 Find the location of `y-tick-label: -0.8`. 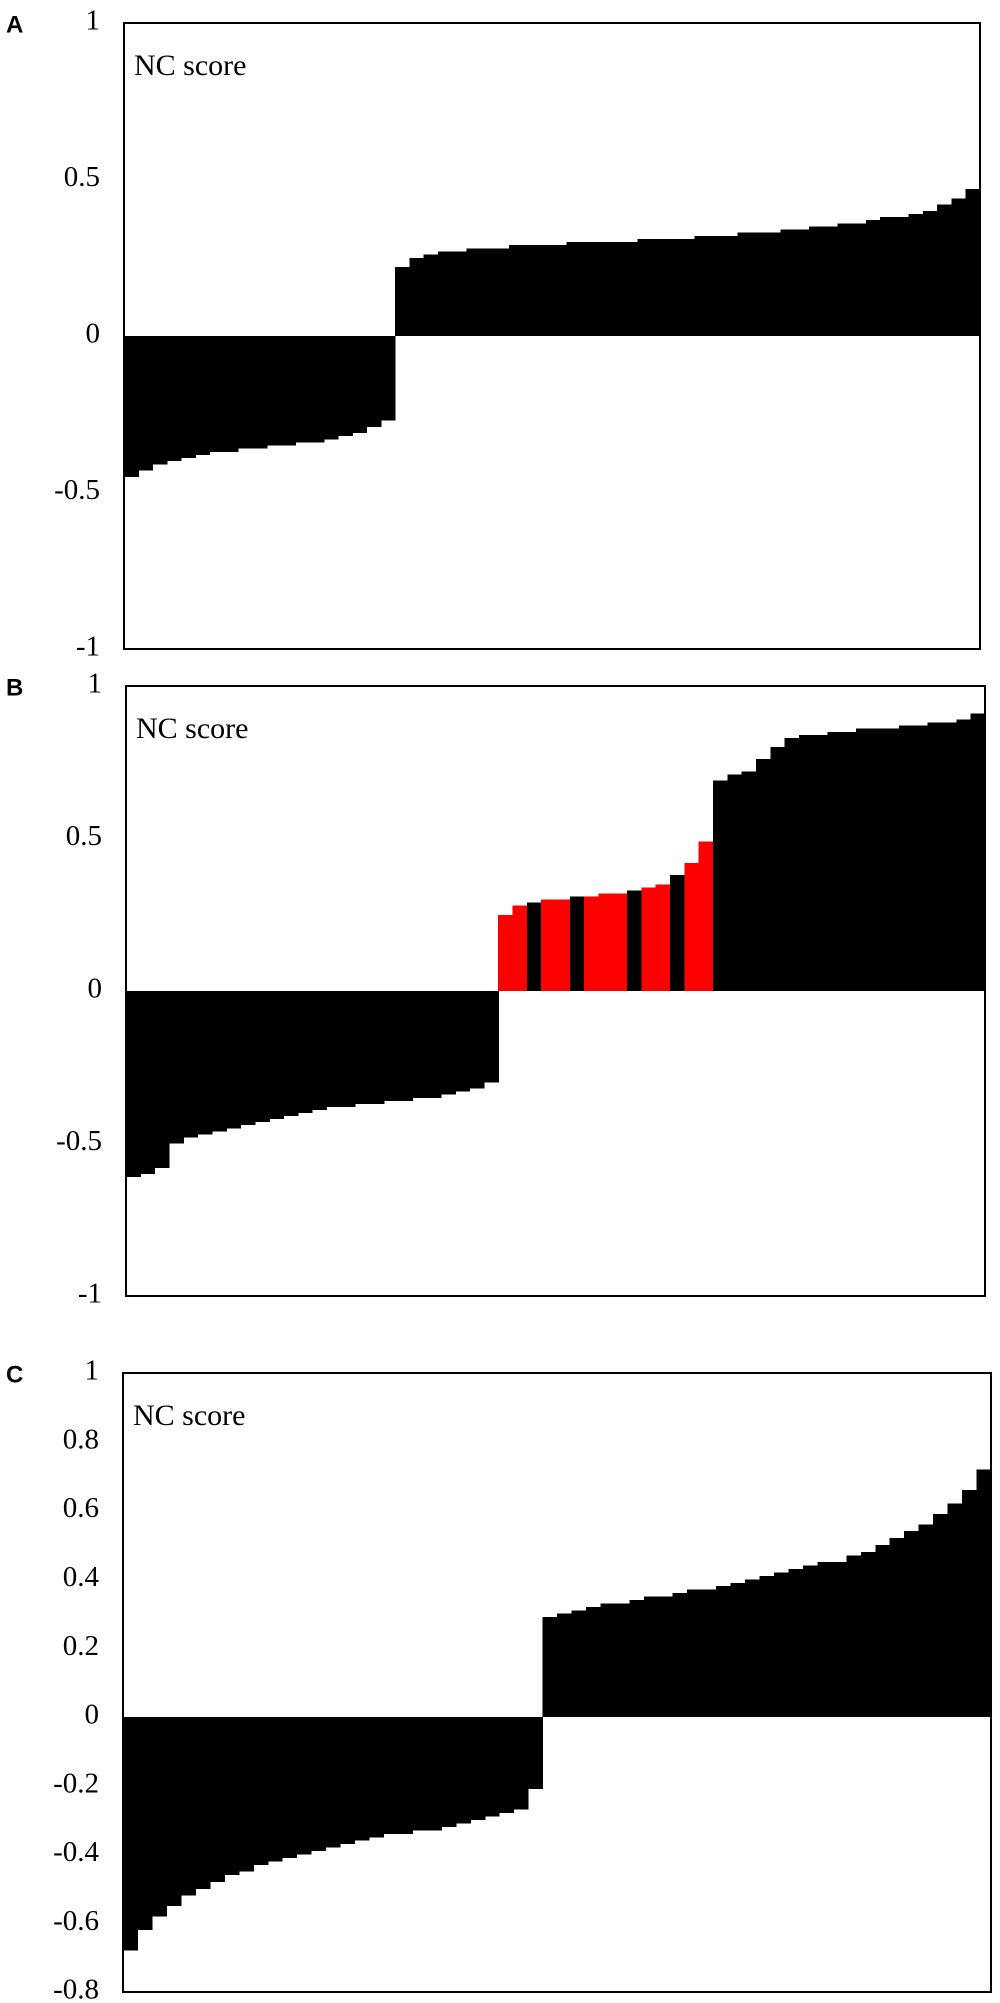

y-tick-label: -0.8 is located at coordinates (76, 1988).